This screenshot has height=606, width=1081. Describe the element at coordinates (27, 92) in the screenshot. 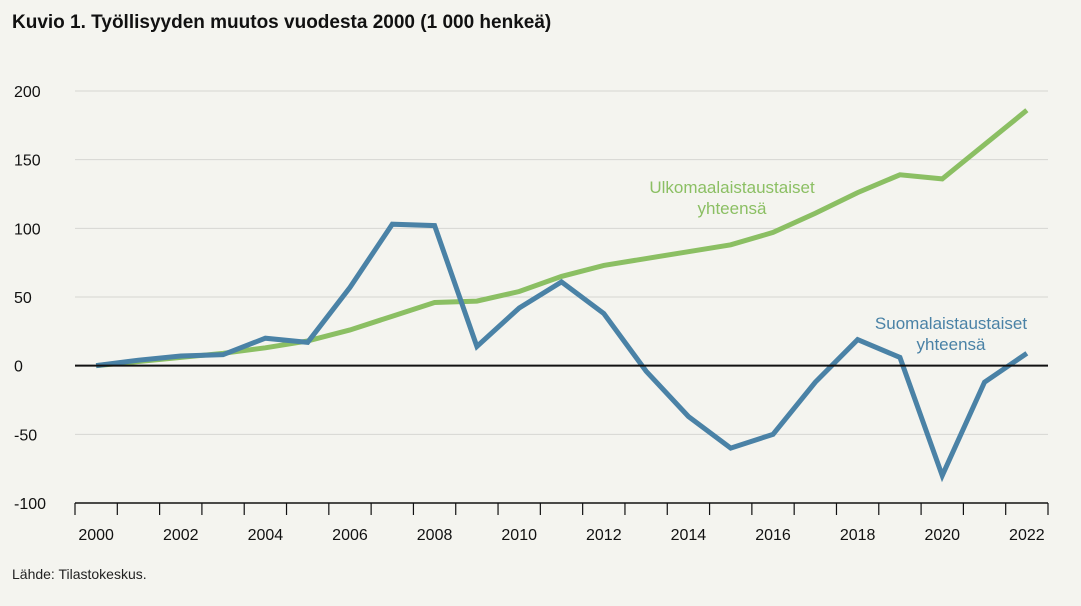

I see `y-tick-label: 200` at that location.